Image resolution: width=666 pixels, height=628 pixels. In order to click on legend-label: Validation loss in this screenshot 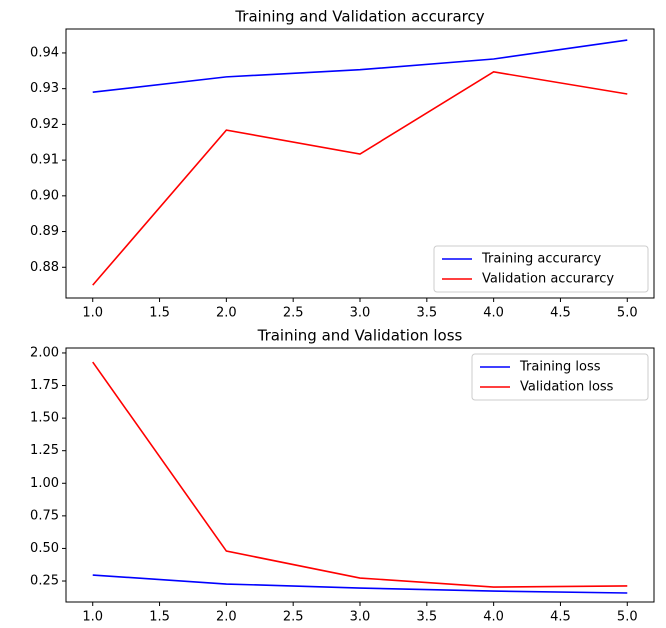, I will do `click(567, 387)`.